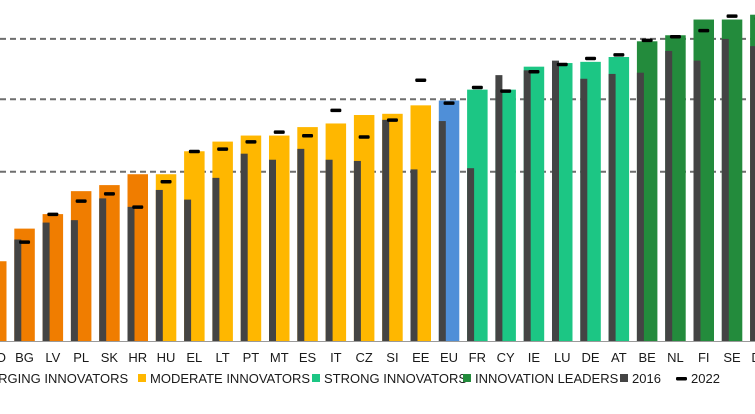  Describe the element at coordinates (279, 357) in the screenshot. I see `tick-label-mt: MT` at that location.